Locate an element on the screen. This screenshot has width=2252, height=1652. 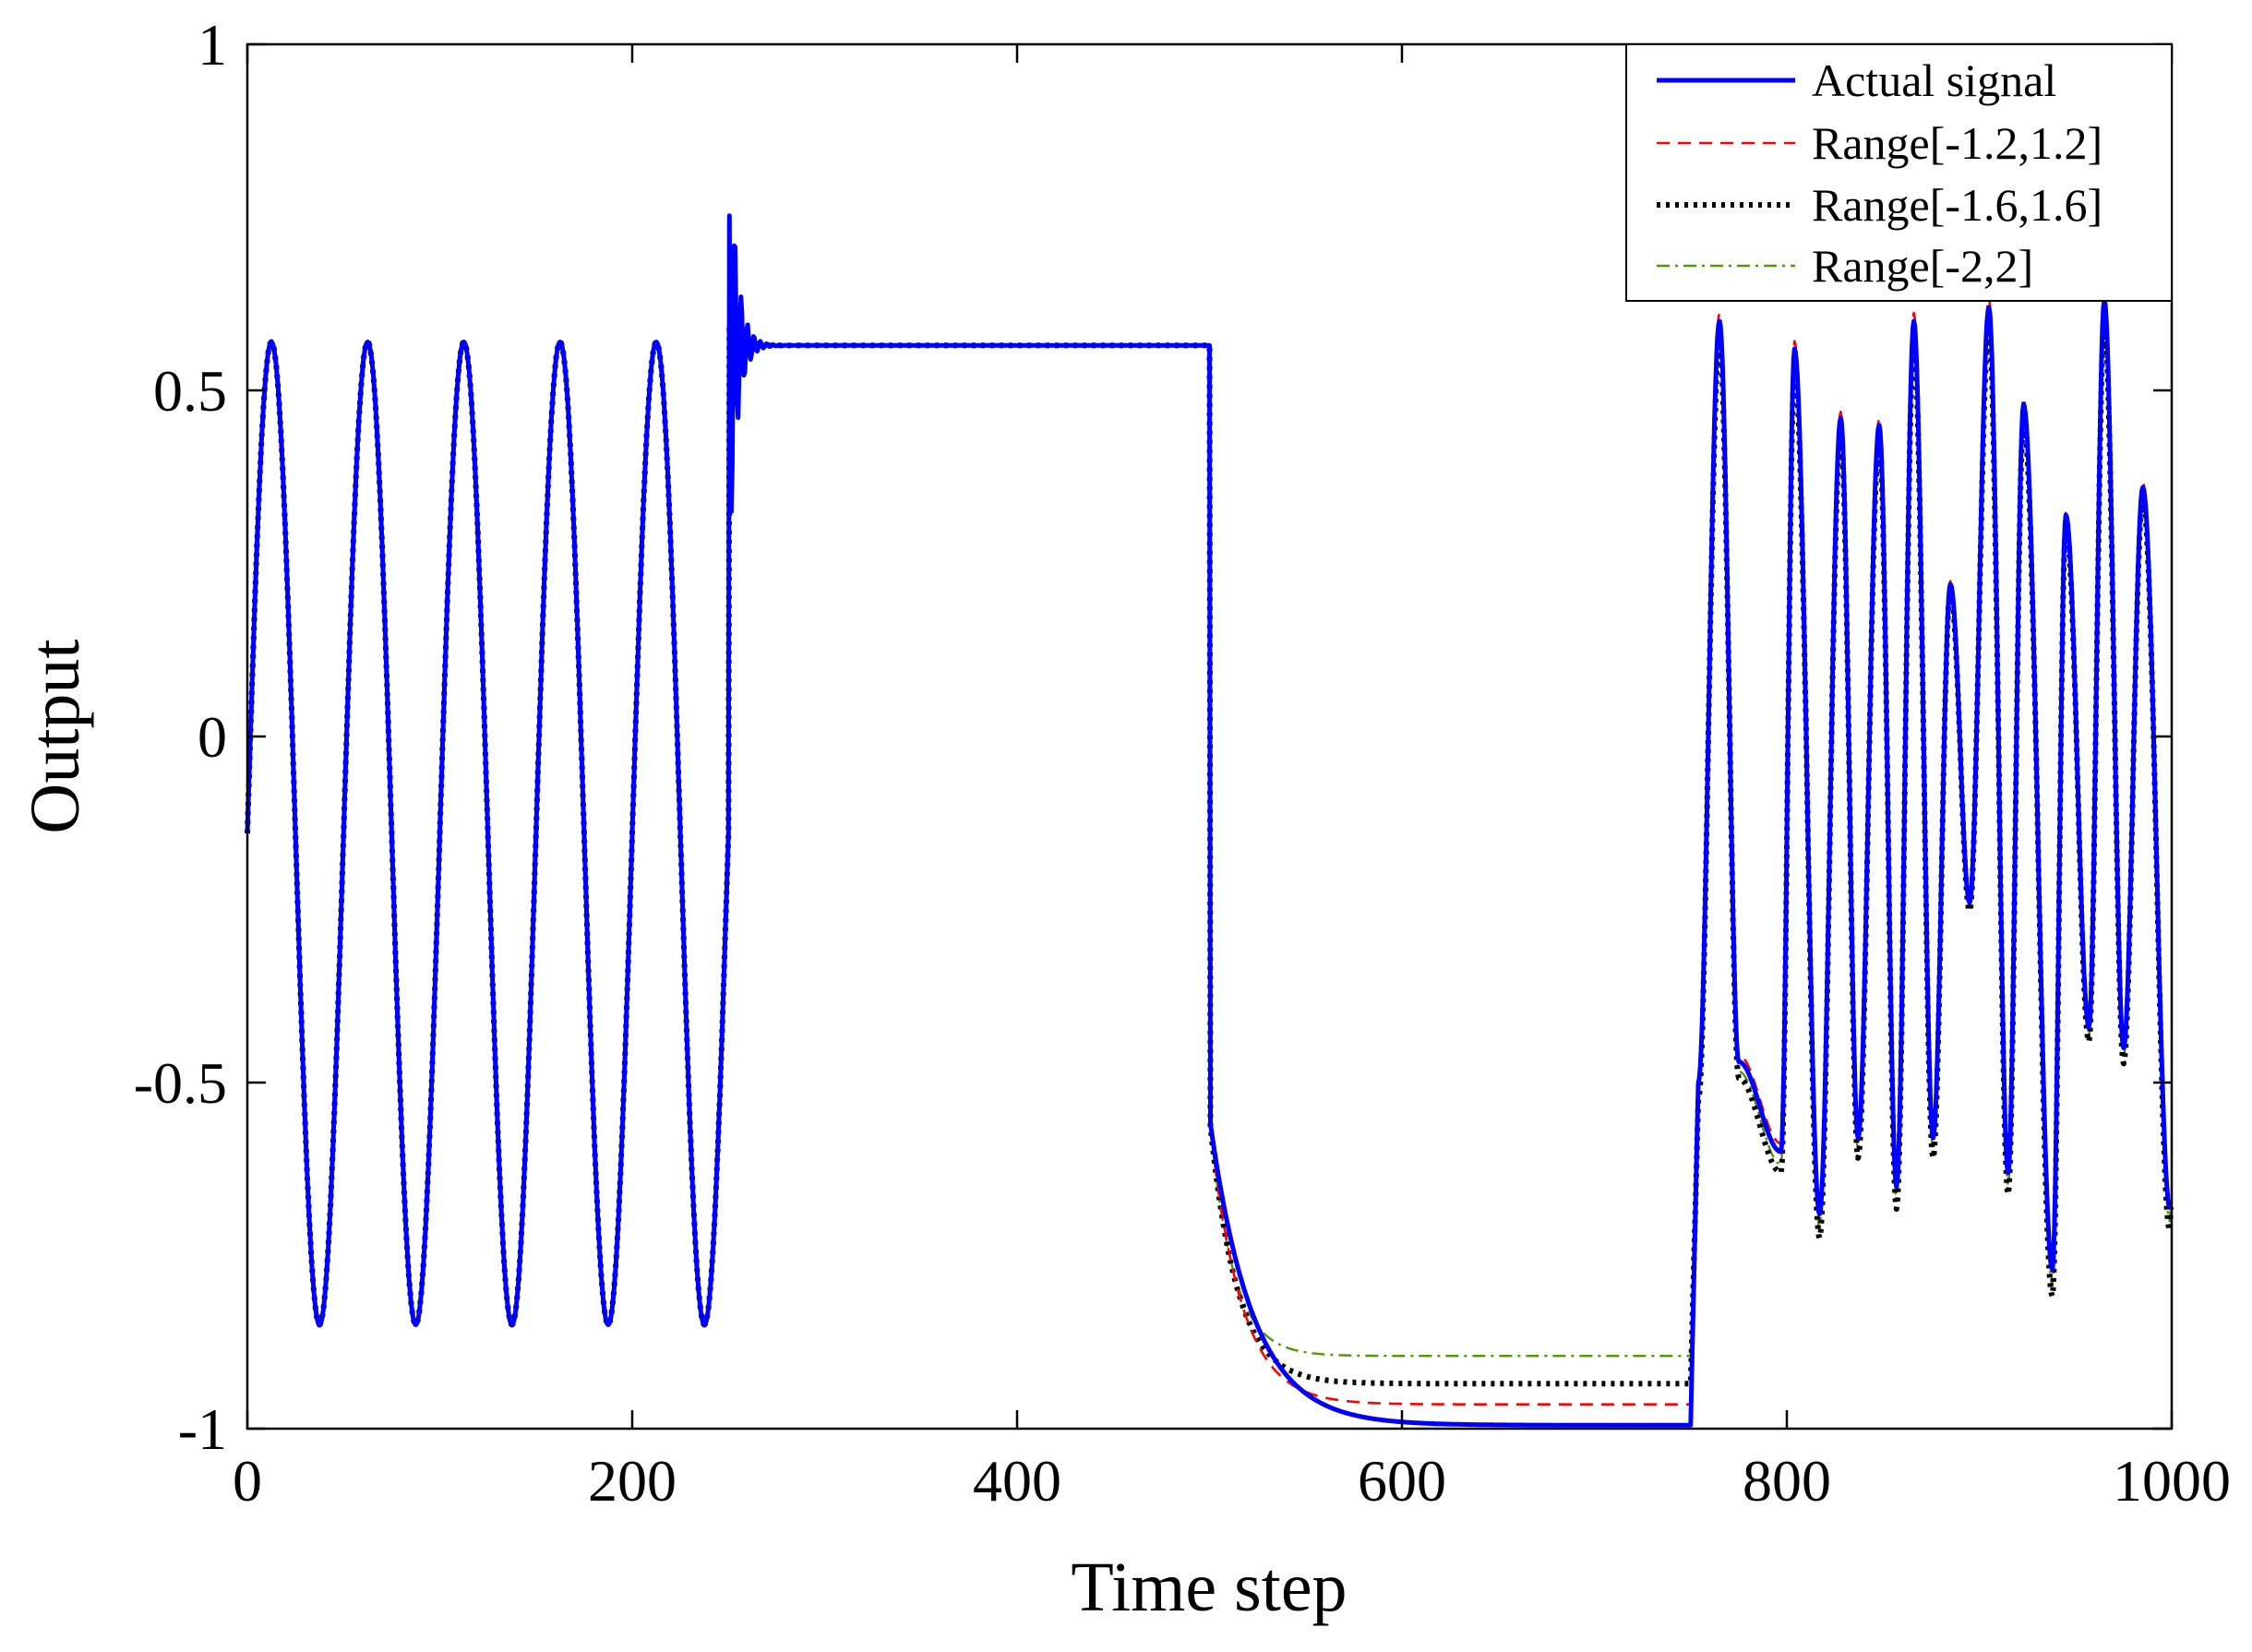
y-axis-label: Output is located at coordinates (56, 736).